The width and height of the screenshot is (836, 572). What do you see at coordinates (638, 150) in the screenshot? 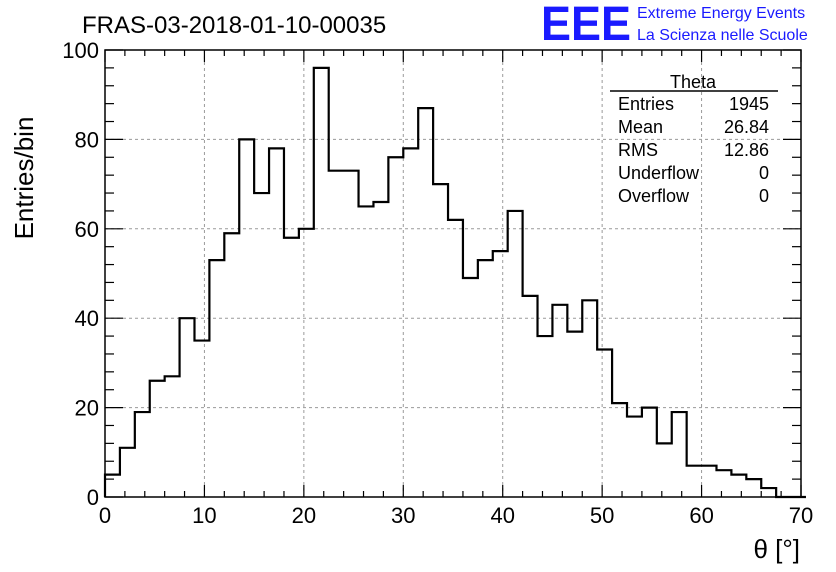
I see `stats-row-label: RMS` at bounding box center [638, 150].